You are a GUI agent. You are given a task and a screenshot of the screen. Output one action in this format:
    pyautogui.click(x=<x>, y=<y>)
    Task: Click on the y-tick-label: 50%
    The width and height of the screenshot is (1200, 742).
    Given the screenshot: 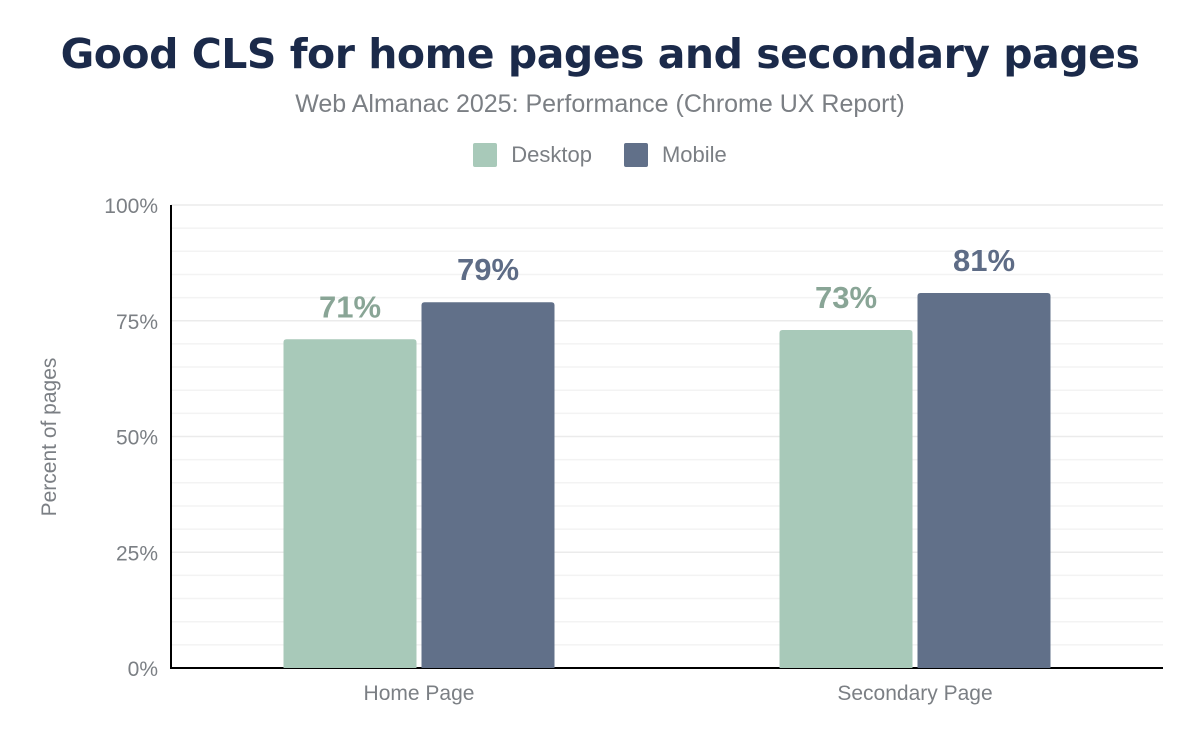 What is the action you would take?
    pyautogui.click(x=137, y=438)
    